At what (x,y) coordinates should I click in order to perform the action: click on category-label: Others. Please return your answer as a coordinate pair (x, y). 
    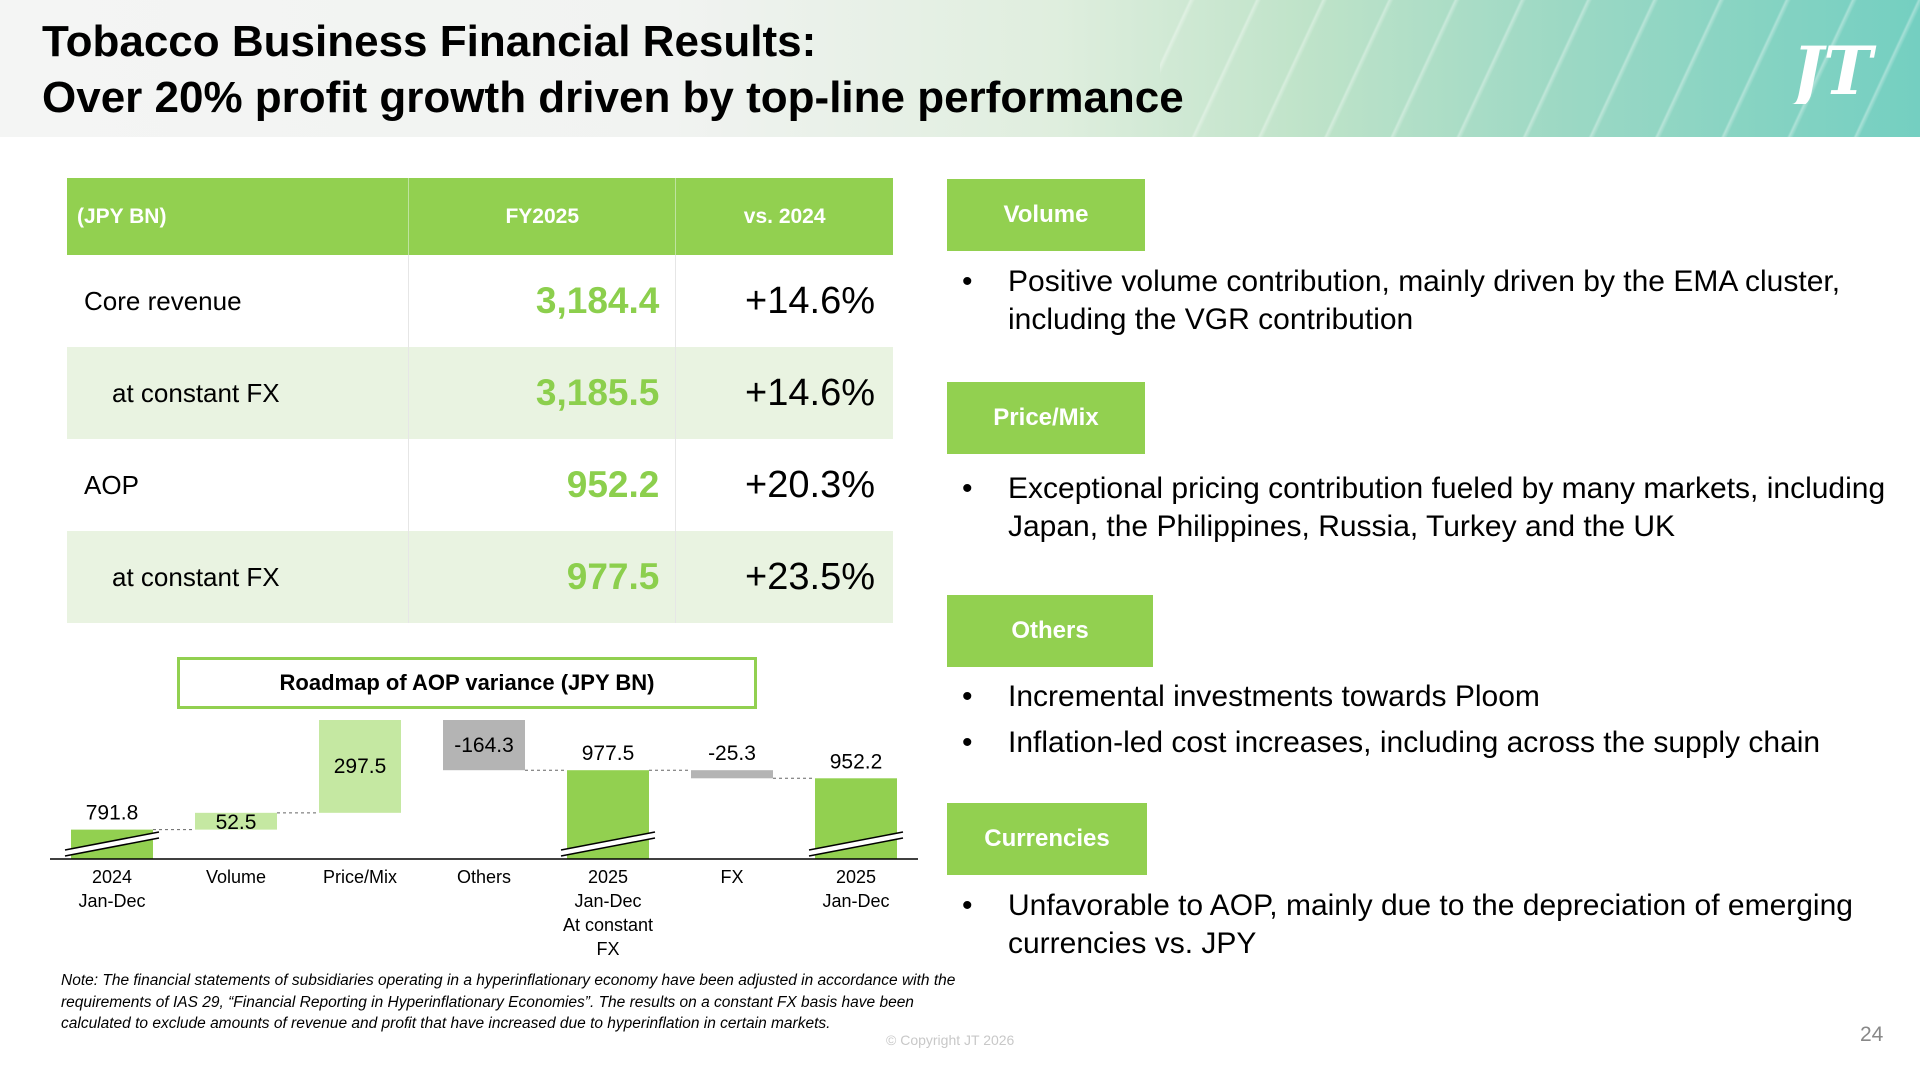
    Looking at the image, I should click on (484, 877).